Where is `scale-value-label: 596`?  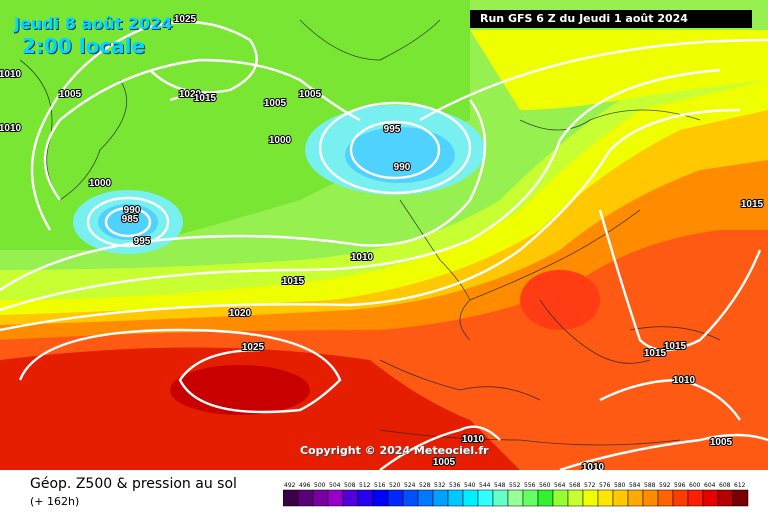
scale-value-label: 596 is located at coordinates (680, 485).